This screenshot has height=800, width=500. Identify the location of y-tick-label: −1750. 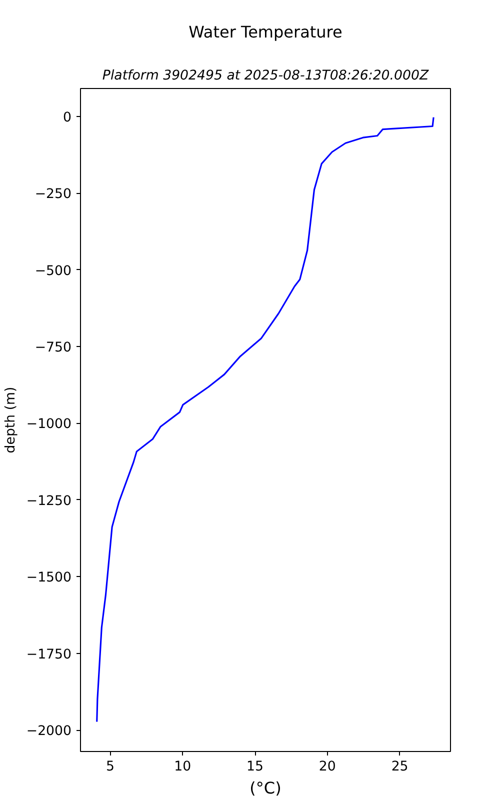
(49, 654).